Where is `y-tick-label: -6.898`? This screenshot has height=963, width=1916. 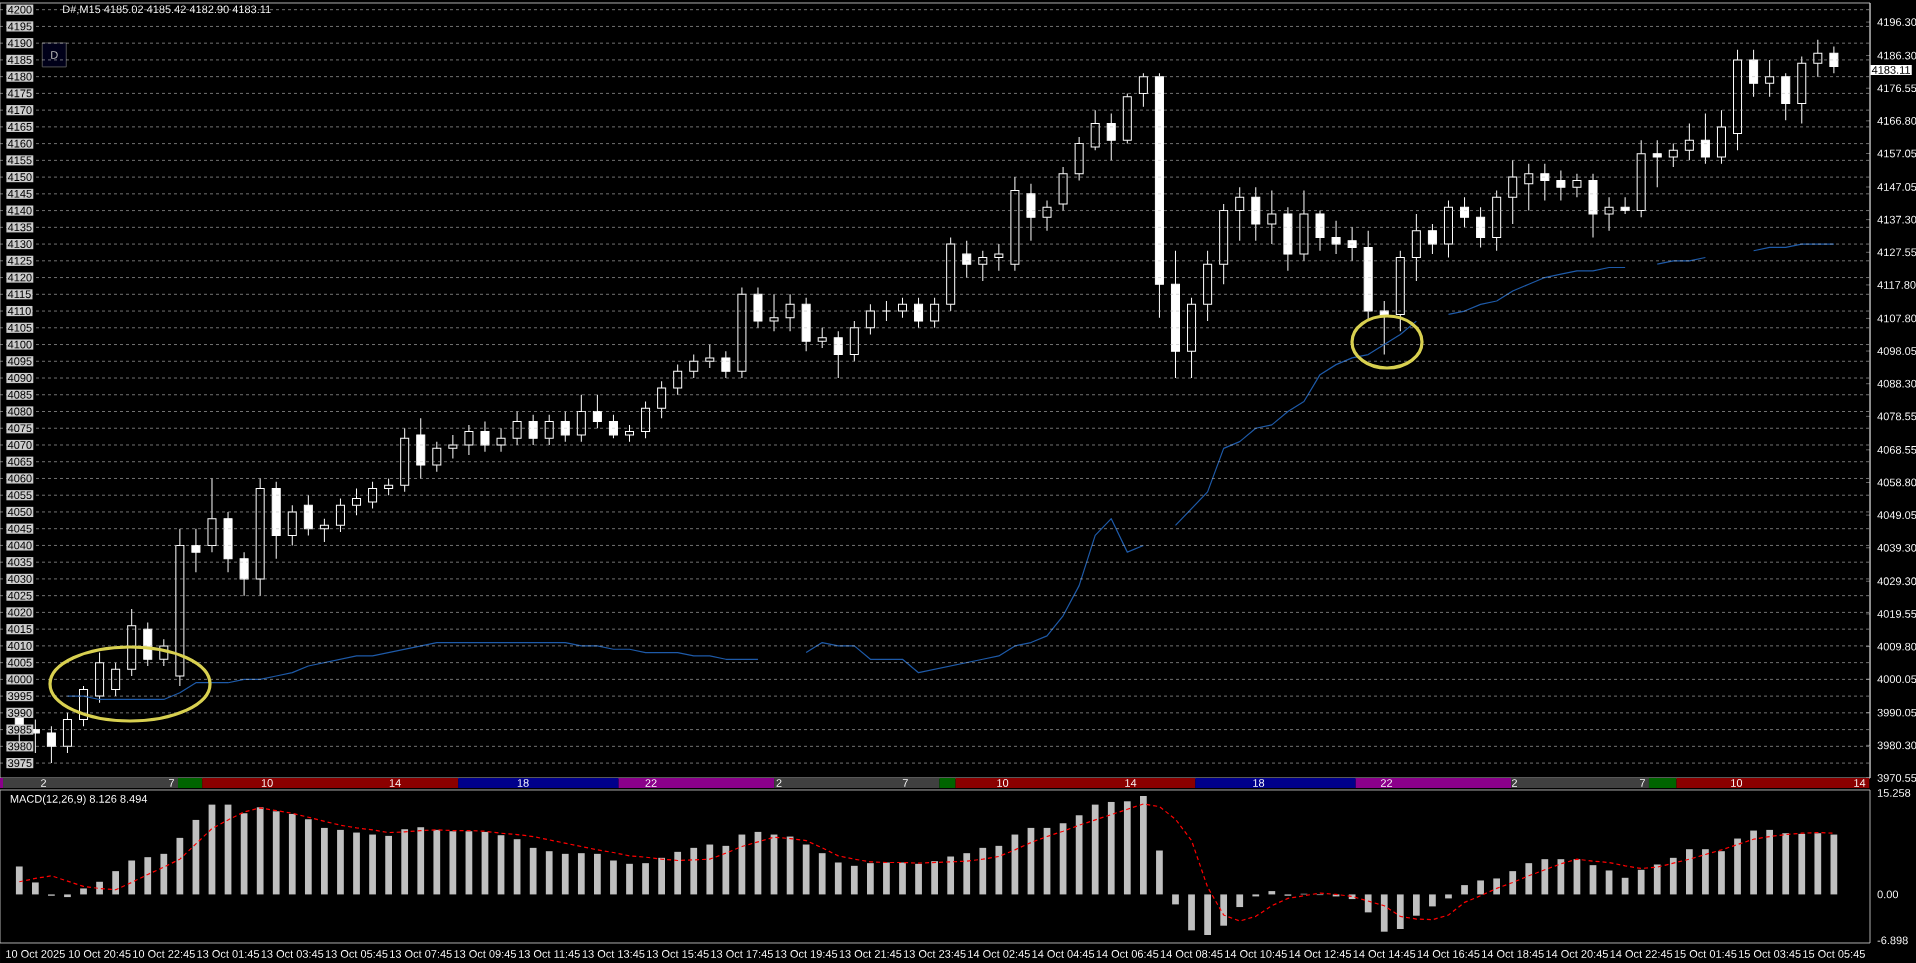
y-tick-label: -6.898 is located at coordinates (1892, 940).